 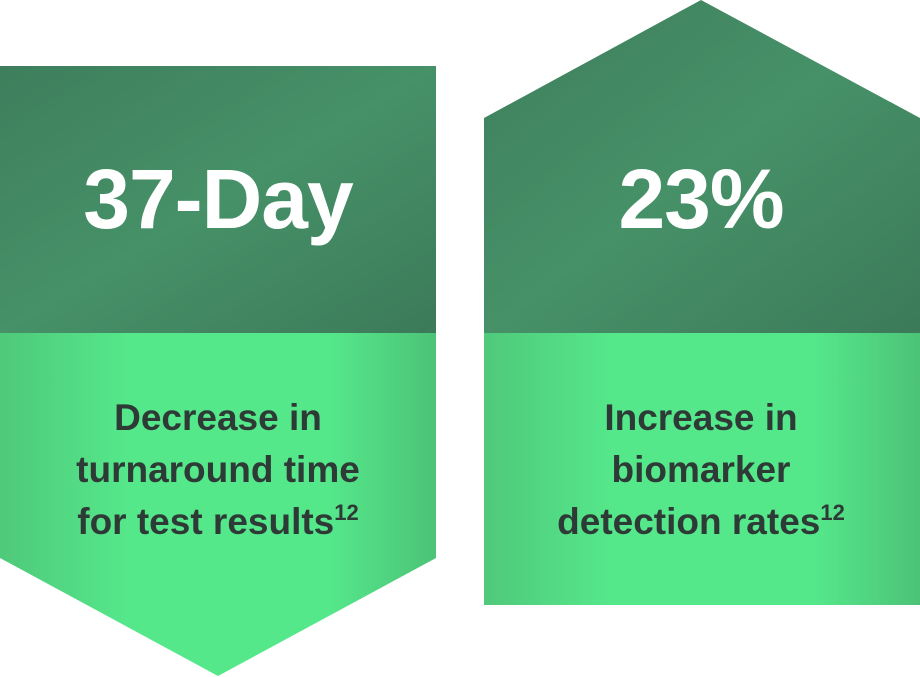 I want to click on description-line: biomarker, so click(x=701, y=469).